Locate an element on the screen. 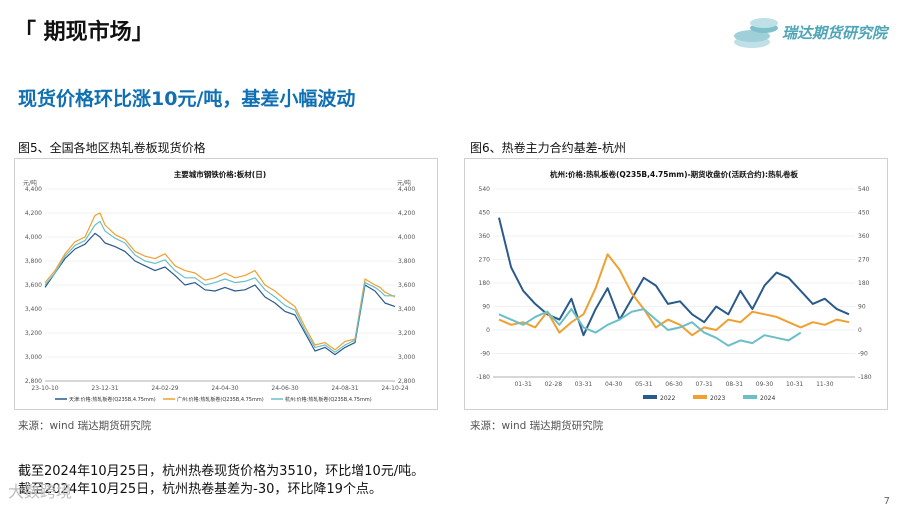  y-tick-label-right: 3,000 is located at coordinates (406, 357).